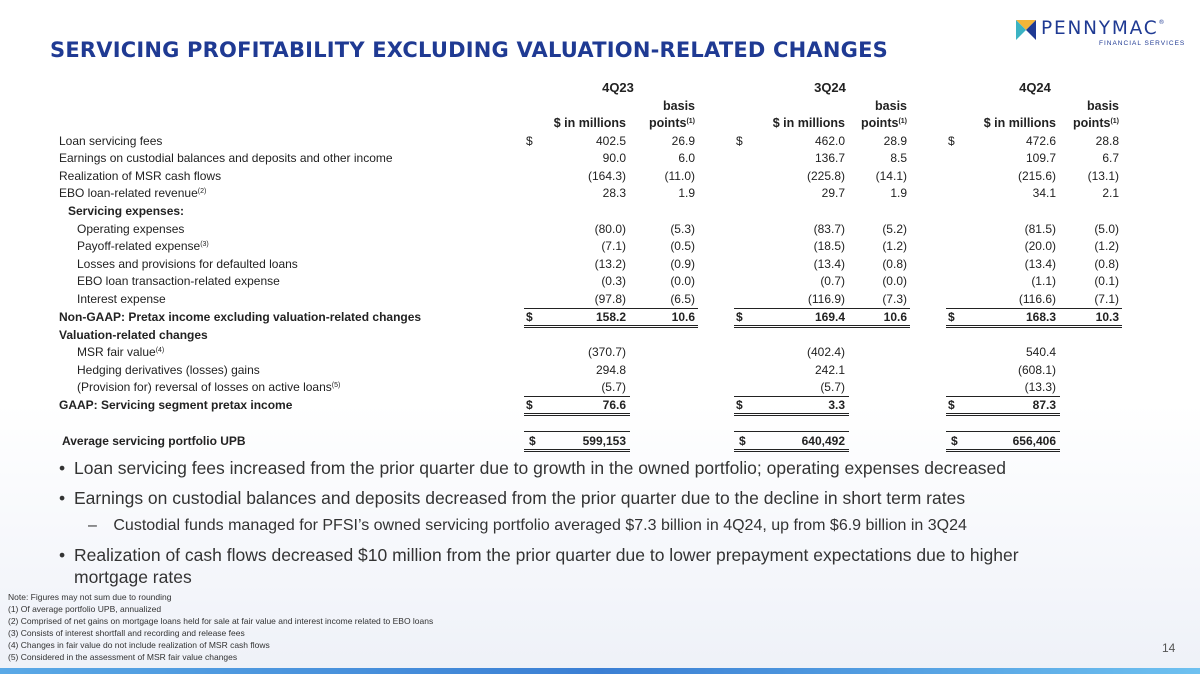 Image resolution: width=1200 pixels, height=674 pixels. What do you see at coordinates (140, 176) in the screenshot?
I see `row-label: Realization of MSR cash flows` at bounding box center [140, 176].